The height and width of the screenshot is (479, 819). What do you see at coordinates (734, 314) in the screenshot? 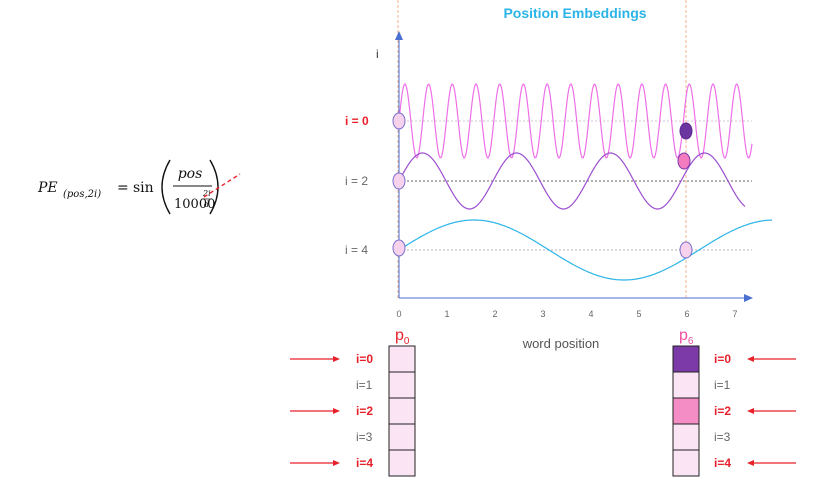
I see `x-tick-label: 7` at bounding box center [734, 314].